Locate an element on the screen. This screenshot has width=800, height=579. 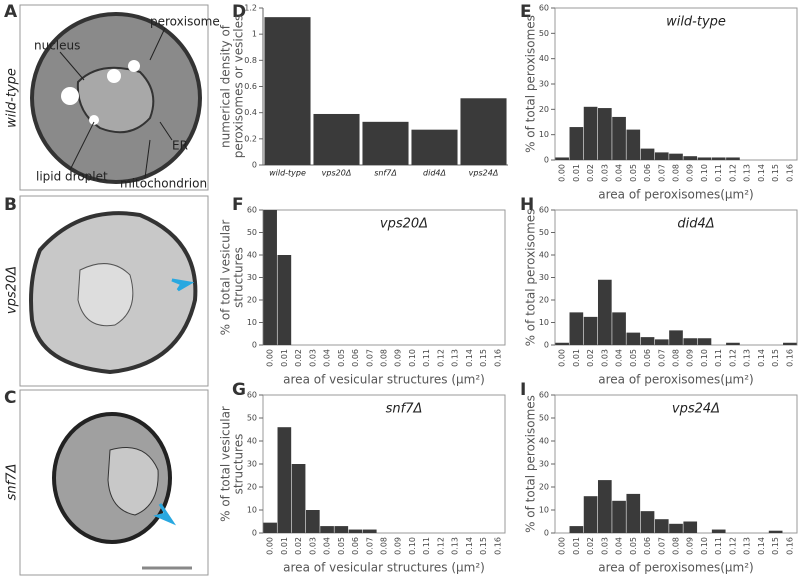
chart-title: did4Δ is located at coordinates (695, 224).